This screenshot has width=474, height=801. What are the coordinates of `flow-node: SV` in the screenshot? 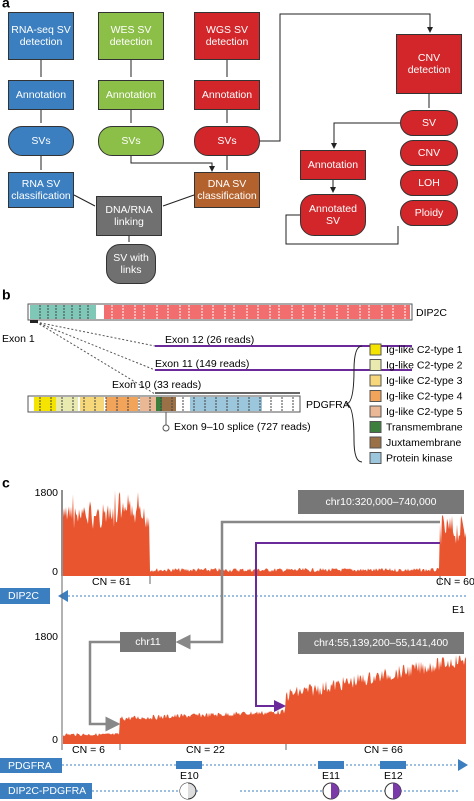 It's located at (429, 123).